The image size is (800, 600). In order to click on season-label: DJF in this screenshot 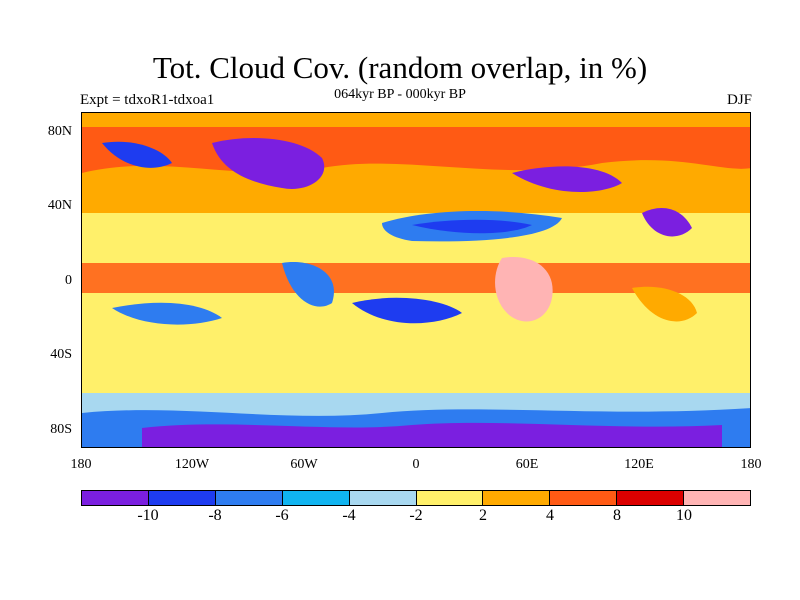, I will do `click(739, 100)`.